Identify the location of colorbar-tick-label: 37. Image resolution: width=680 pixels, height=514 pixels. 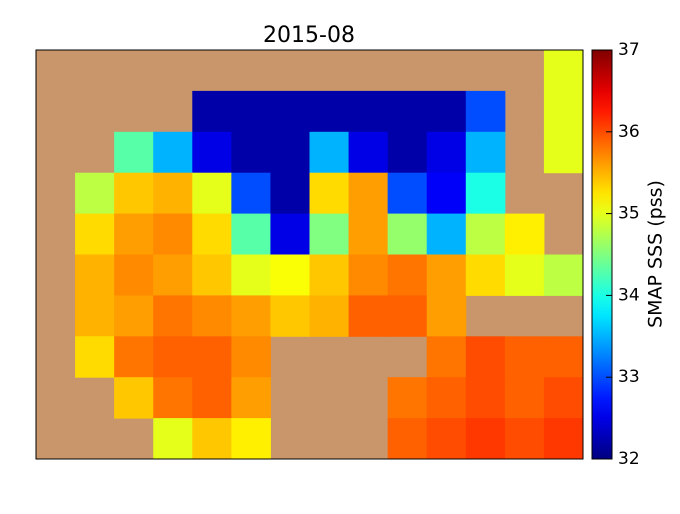
(629, 50).